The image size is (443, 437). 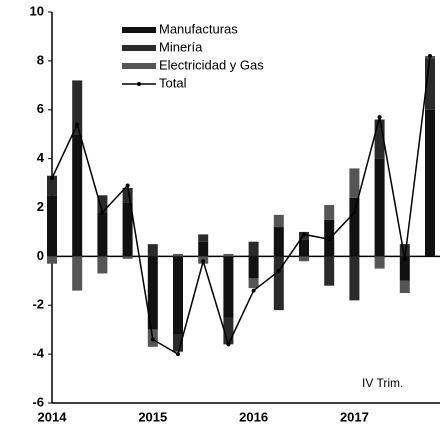 I want to click on x-tick-label: 2014, so click(x=53, y=416).